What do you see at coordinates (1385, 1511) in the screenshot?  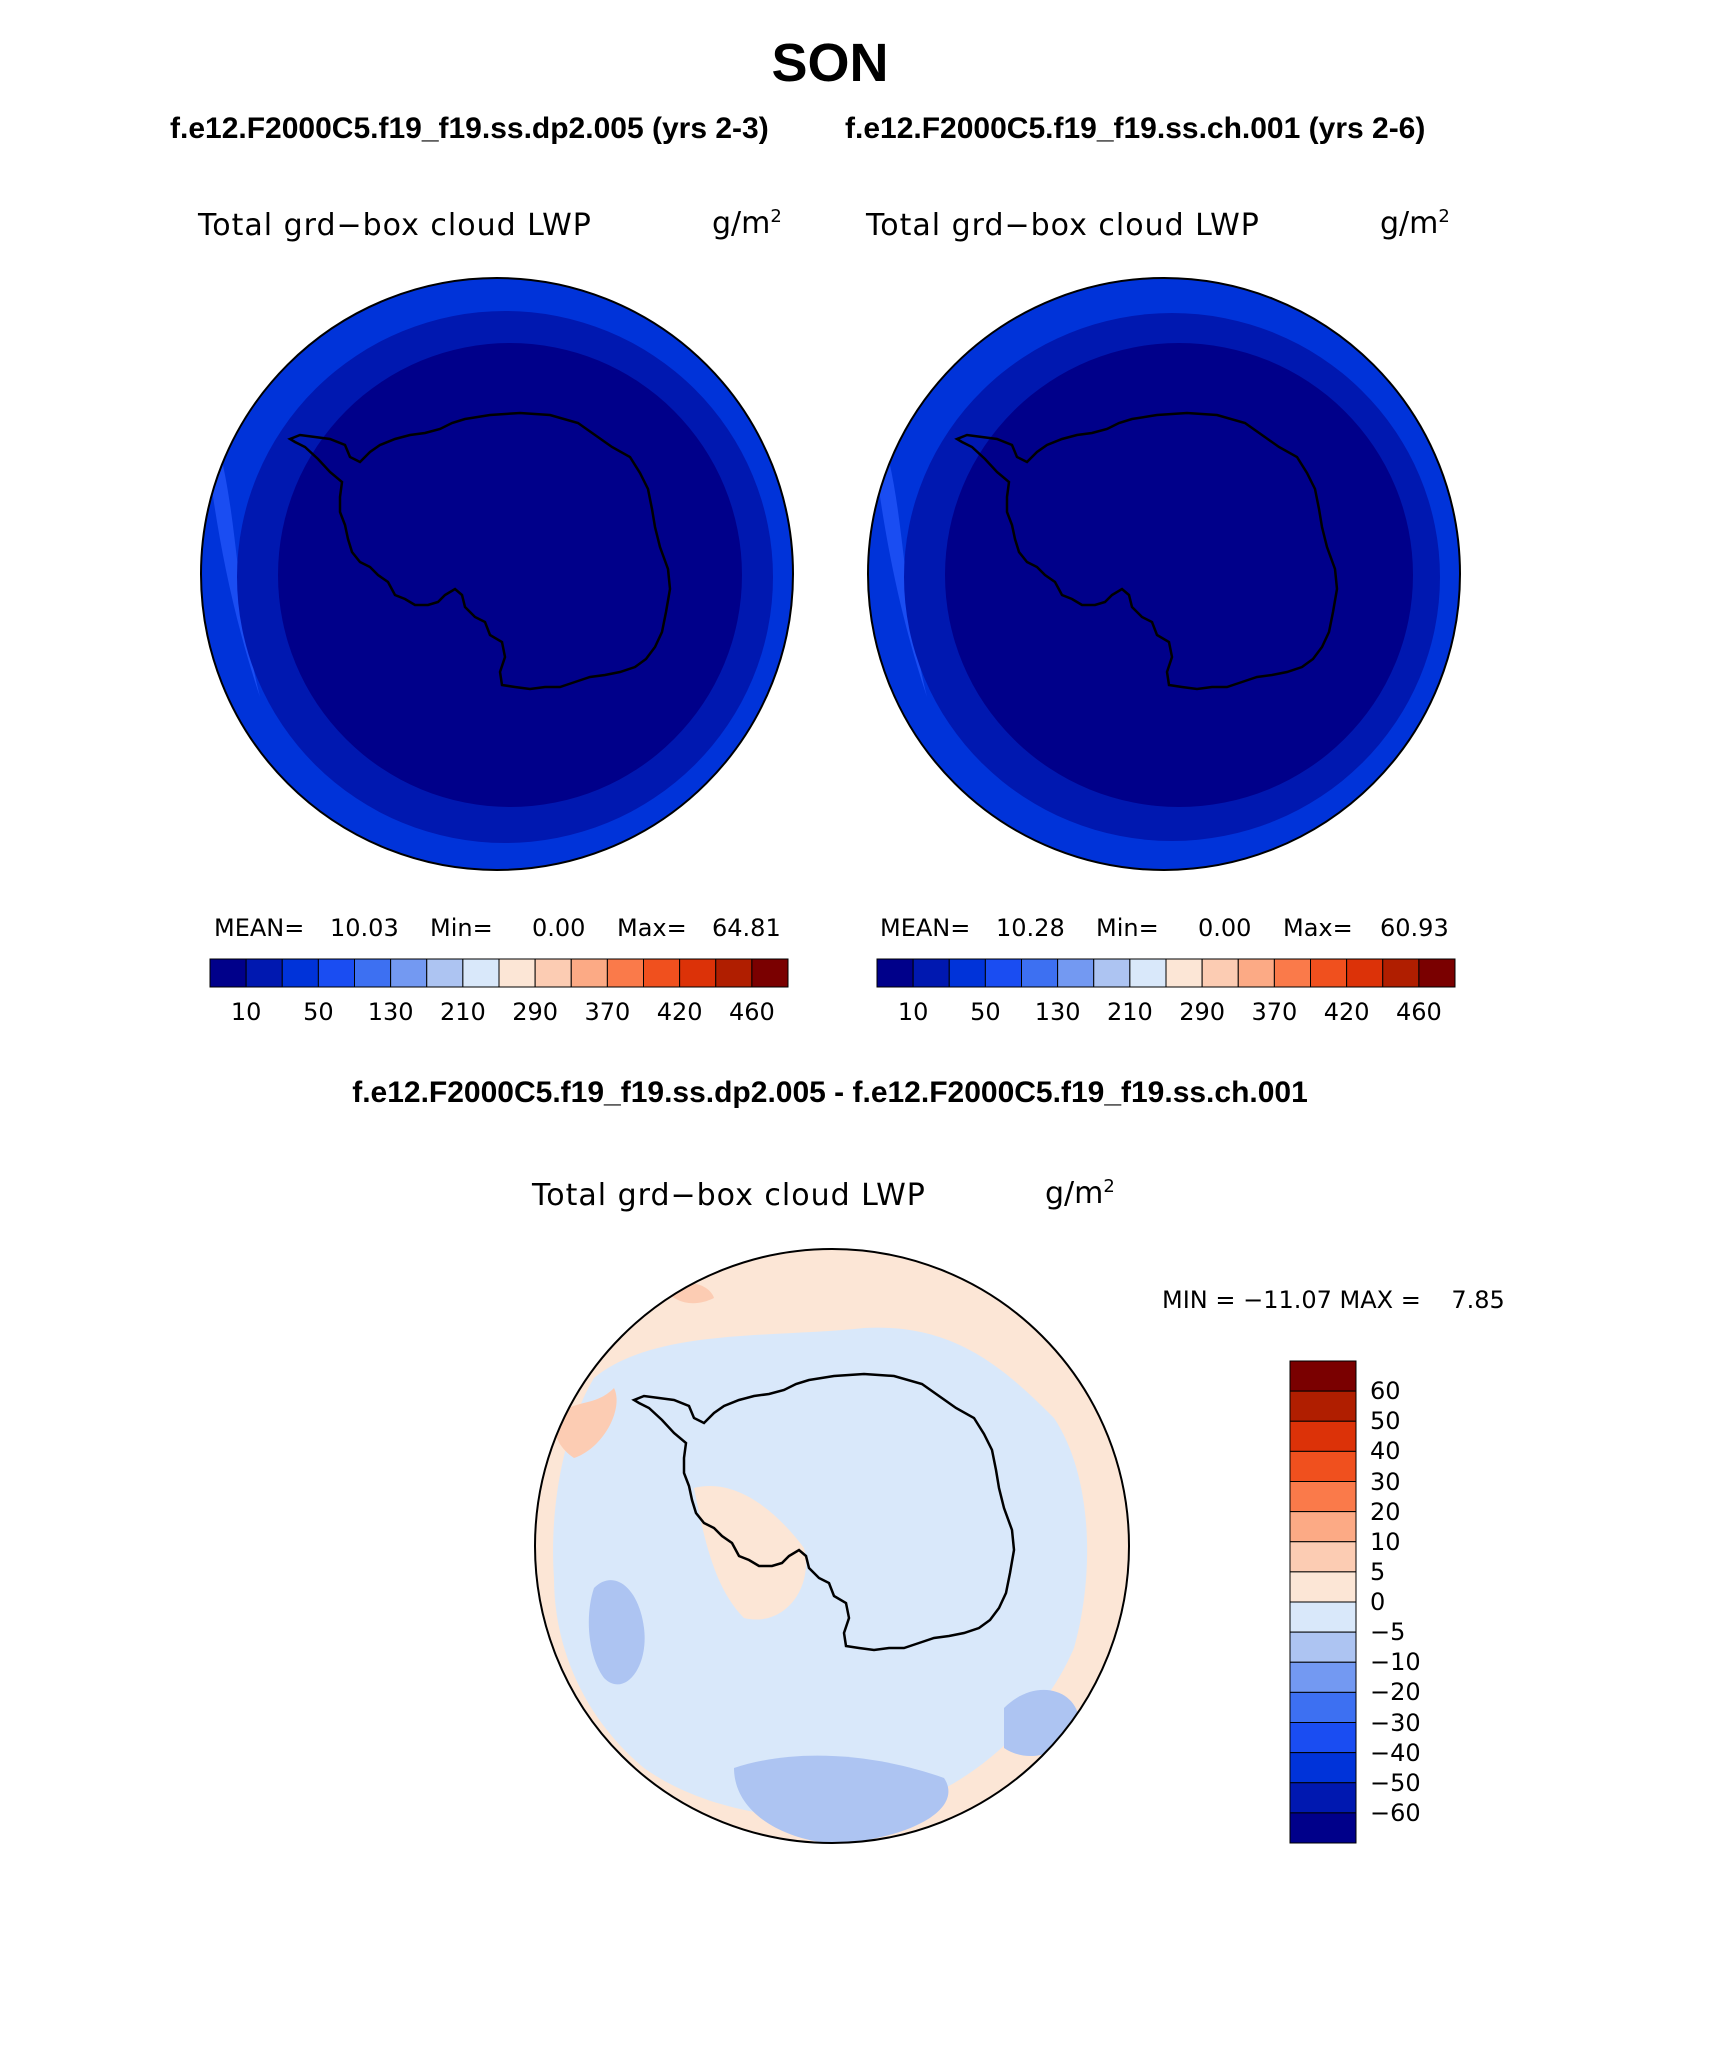 I see `diff-colorbar-tick-label: 20` at bounding box center [1385, 1511].